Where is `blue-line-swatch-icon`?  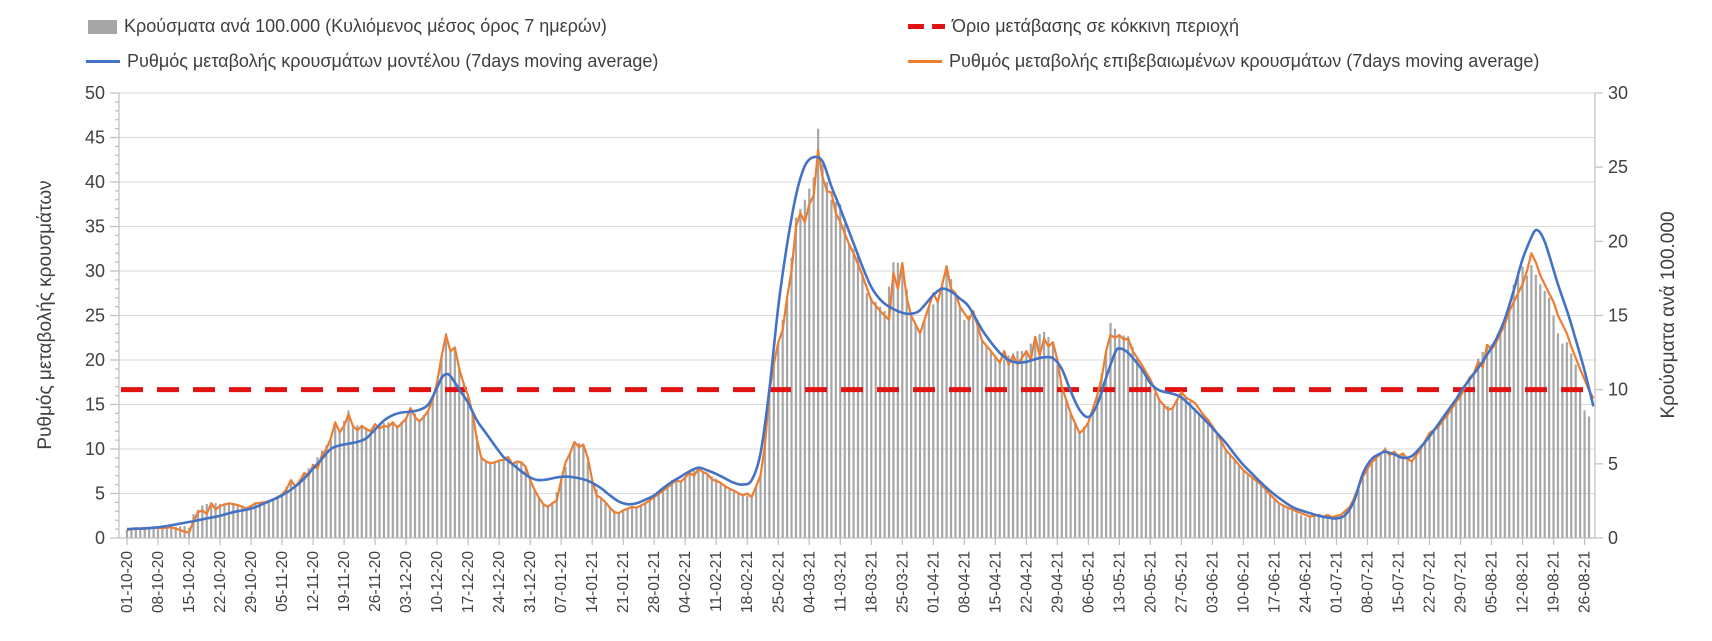
blue-line-swatch-icon is located at coordinates (103, 61).